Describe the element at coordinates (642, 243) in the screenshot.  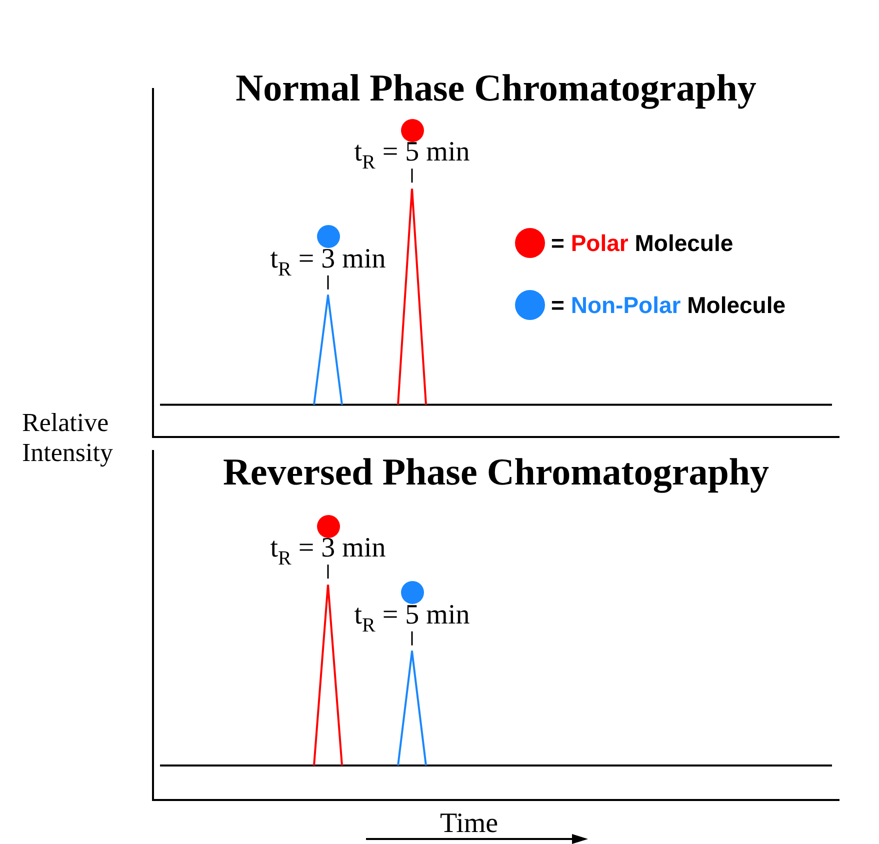
I see `legend-label: = Polar Molecule` at that location.